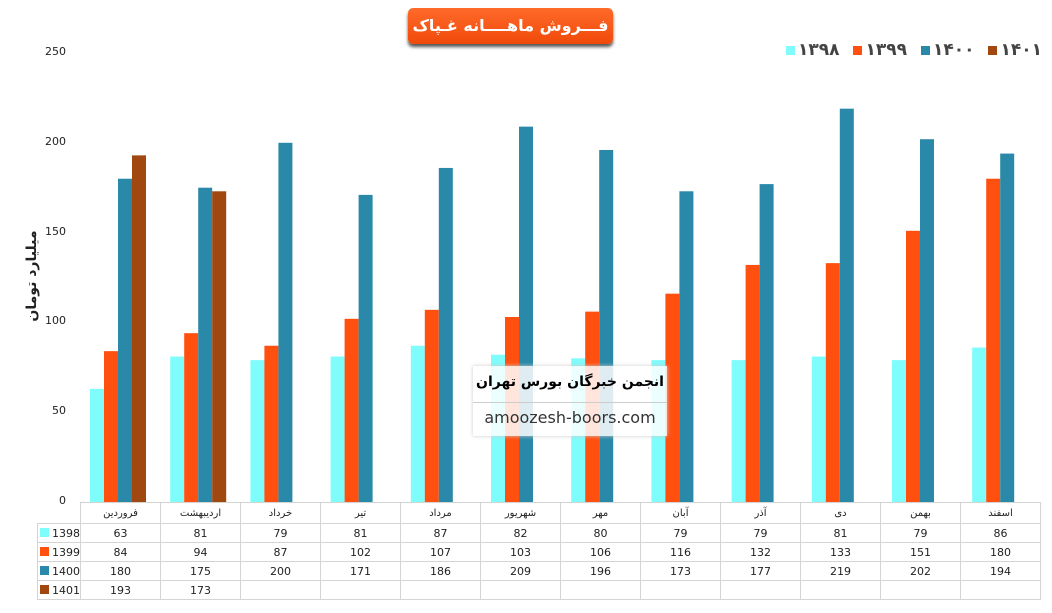 The width and height of the screenshot is (1052, 613). Describe the element at coordinates (66, 590) in the screenshot. I see `series-name: 1401` at that location.